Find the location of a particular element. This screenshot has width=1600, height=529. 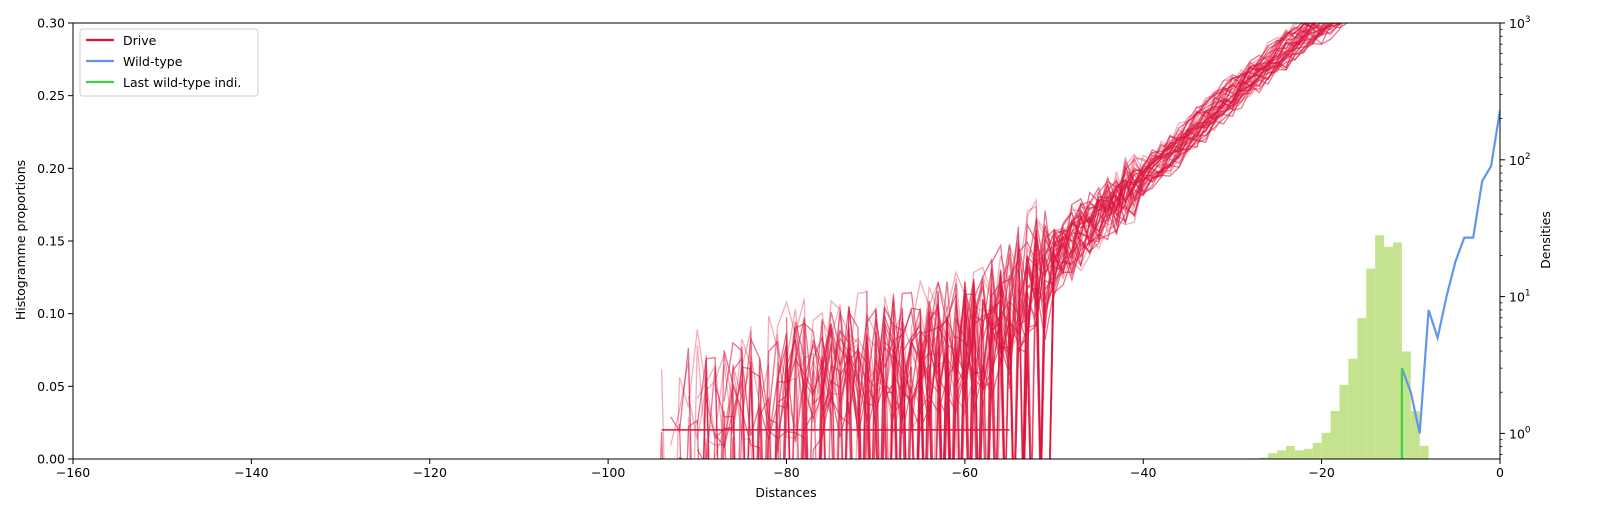

x-tick-label-6: −40 is located at coordinates (1143, 472).